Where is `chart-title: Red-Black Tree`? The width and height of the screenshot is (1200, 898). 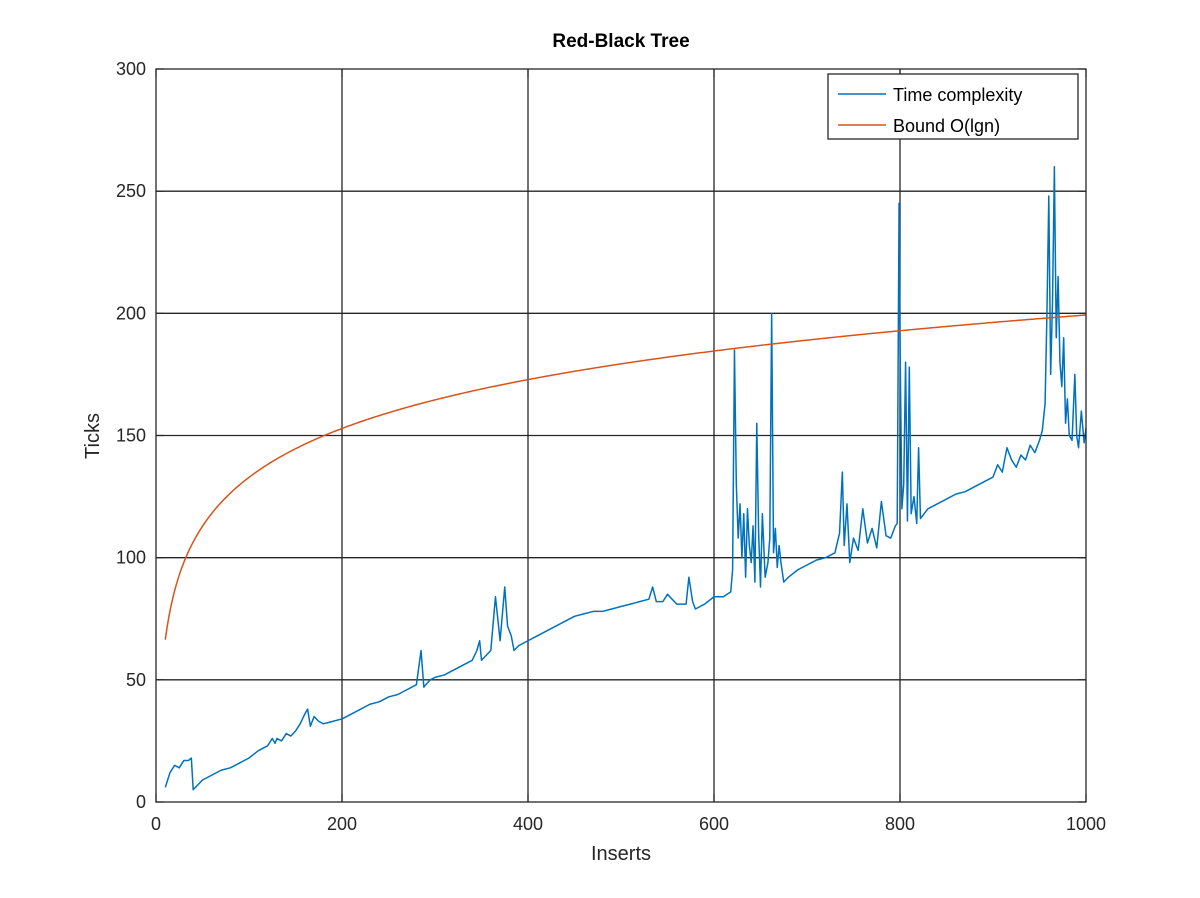
chart-title: Red-Black Tree is located at coordinates (620, 41).